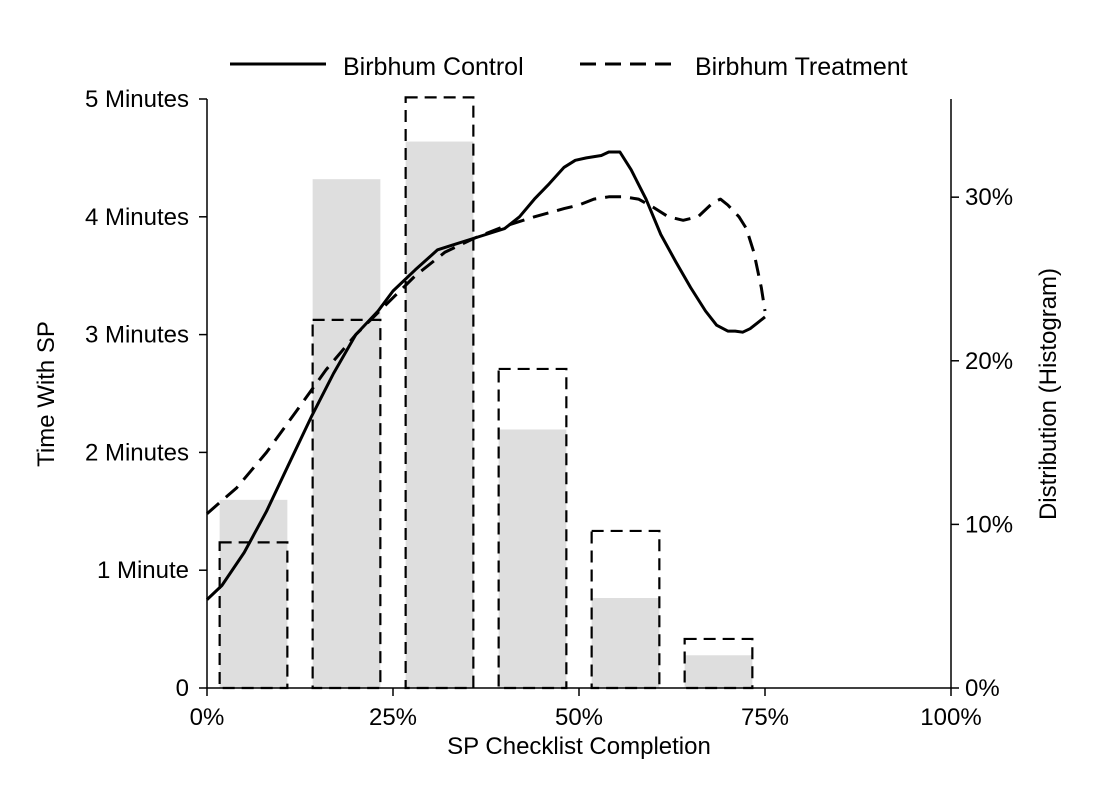  Describe the element at coordinates (989, 524) in the screenshot. I see `y-right-tick-label-1: 10%` at that location.